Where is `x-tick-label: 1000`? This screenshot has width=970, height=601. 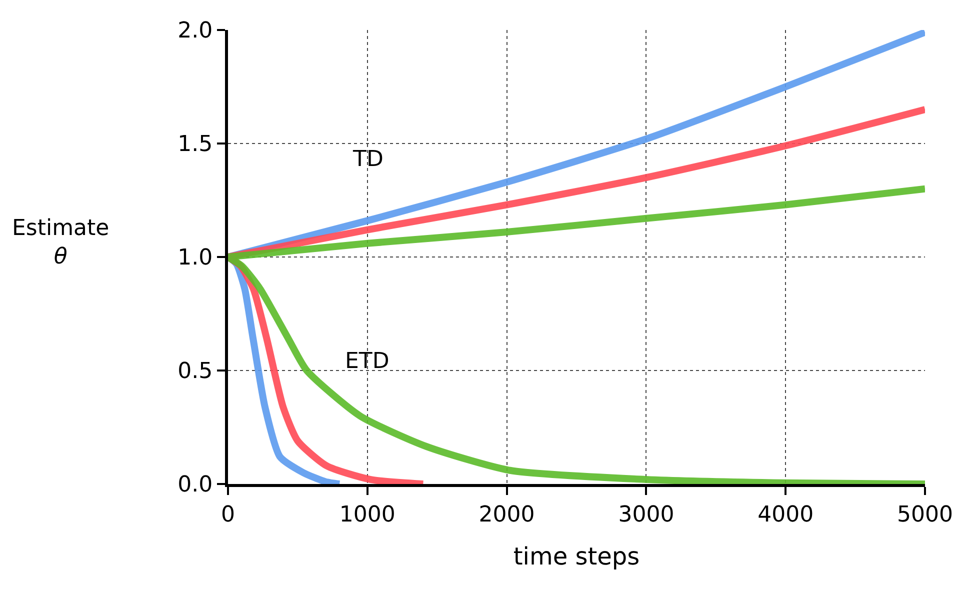 x-tick-label: 1000 is located at coordinates (367, 515).